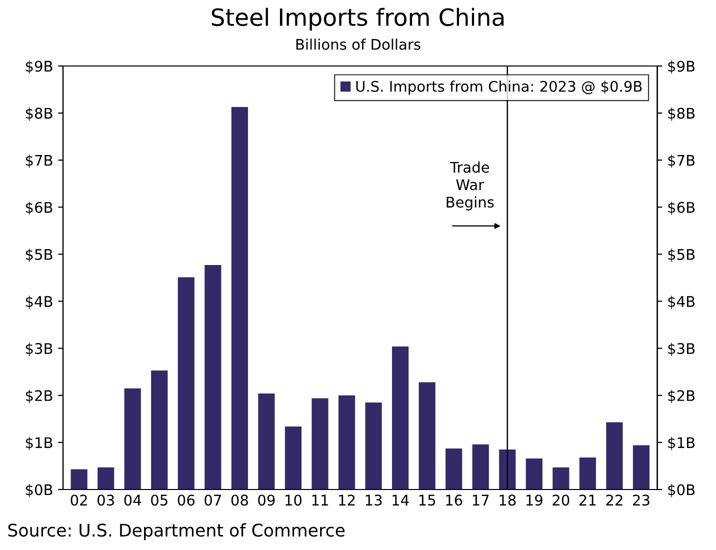 The height and width of the screenshot is (550, 716). What do you see at coordinates (320, 500) in the screenshot?
I see `x-tick-label: 11` at bounding box center [320, 500].